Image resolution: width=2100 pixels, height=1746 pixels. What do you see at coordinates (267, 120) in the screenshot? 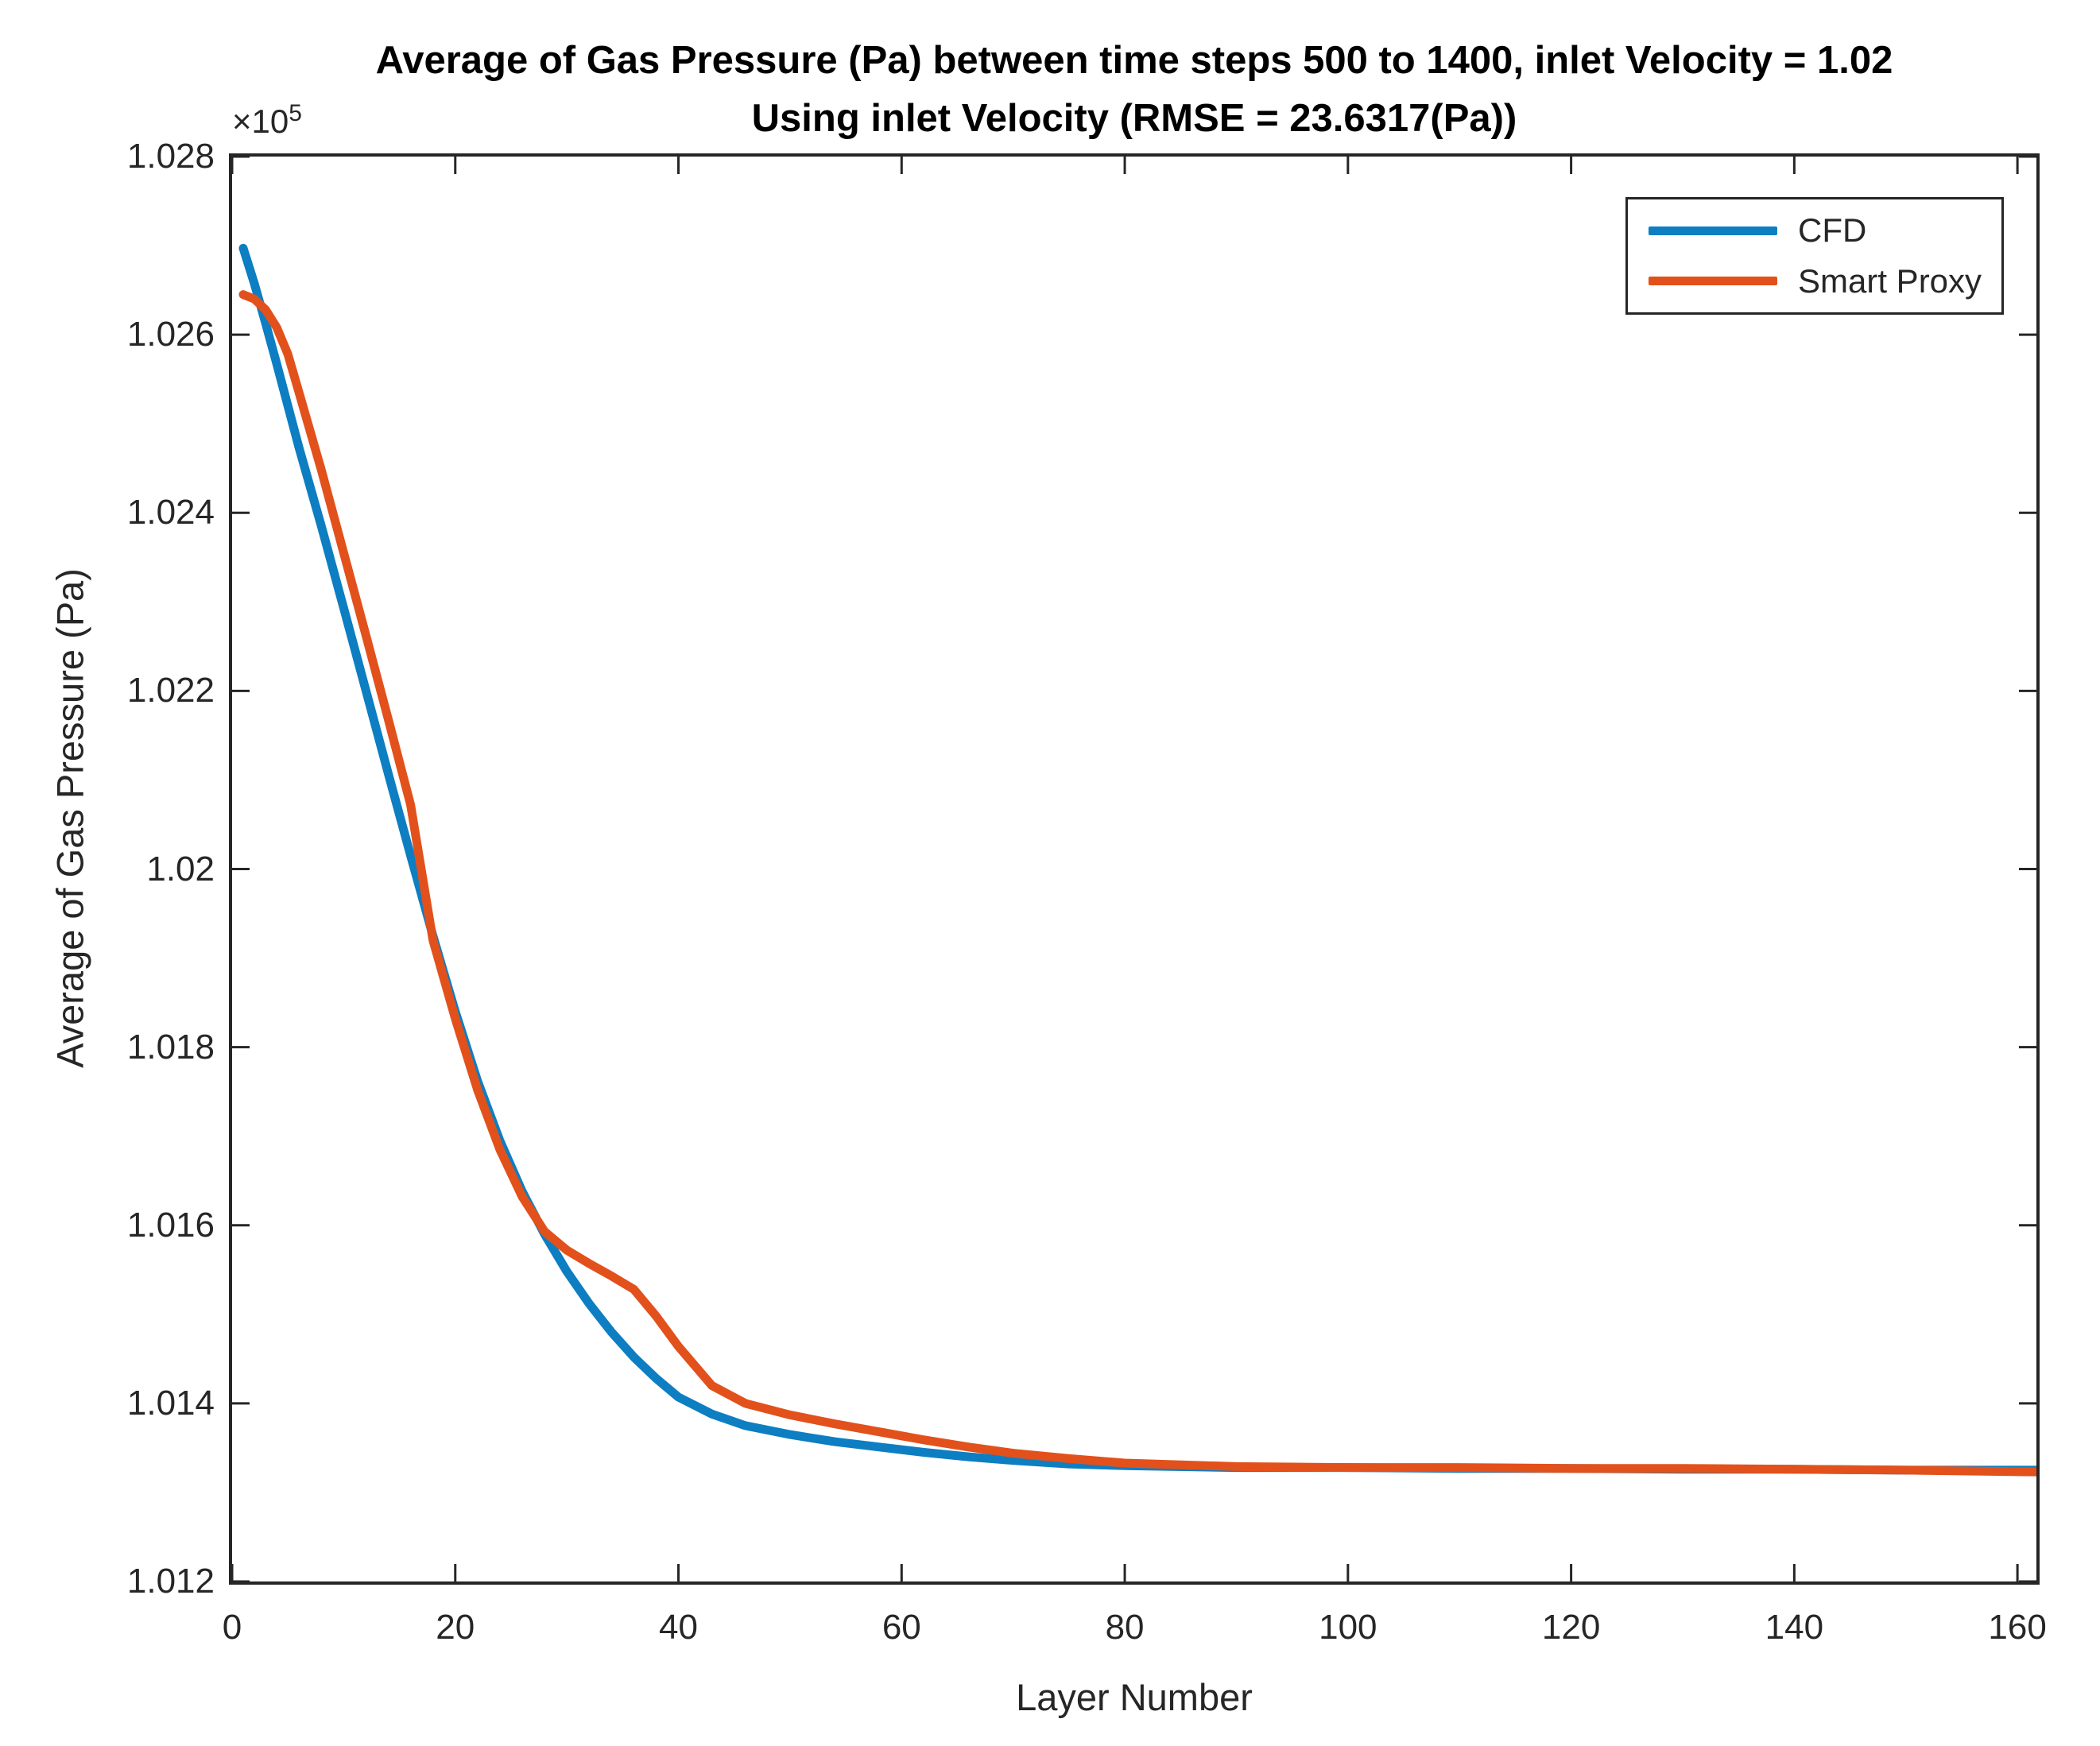
I see `y-axis-exponent-label: ×10⁵` at bounding box center [267, 120].